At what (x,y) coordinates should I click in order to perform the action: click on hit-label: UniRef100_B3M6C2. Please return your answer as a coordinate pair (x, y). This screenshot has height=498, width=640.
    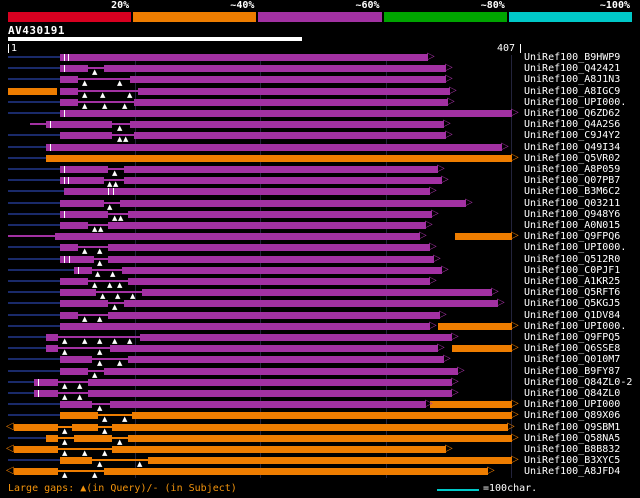
    Looking at the image, I should click on (572, 191).